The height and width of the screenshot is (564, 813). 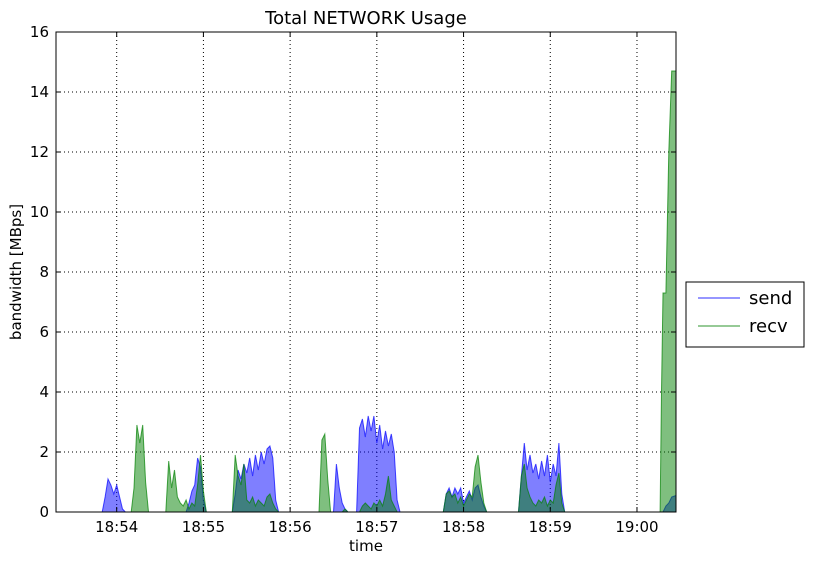 What do you see at coordinates (290, 527) in the screenshot?
I see `x-tick-label: 18:56` at bounding box center [290, 527].